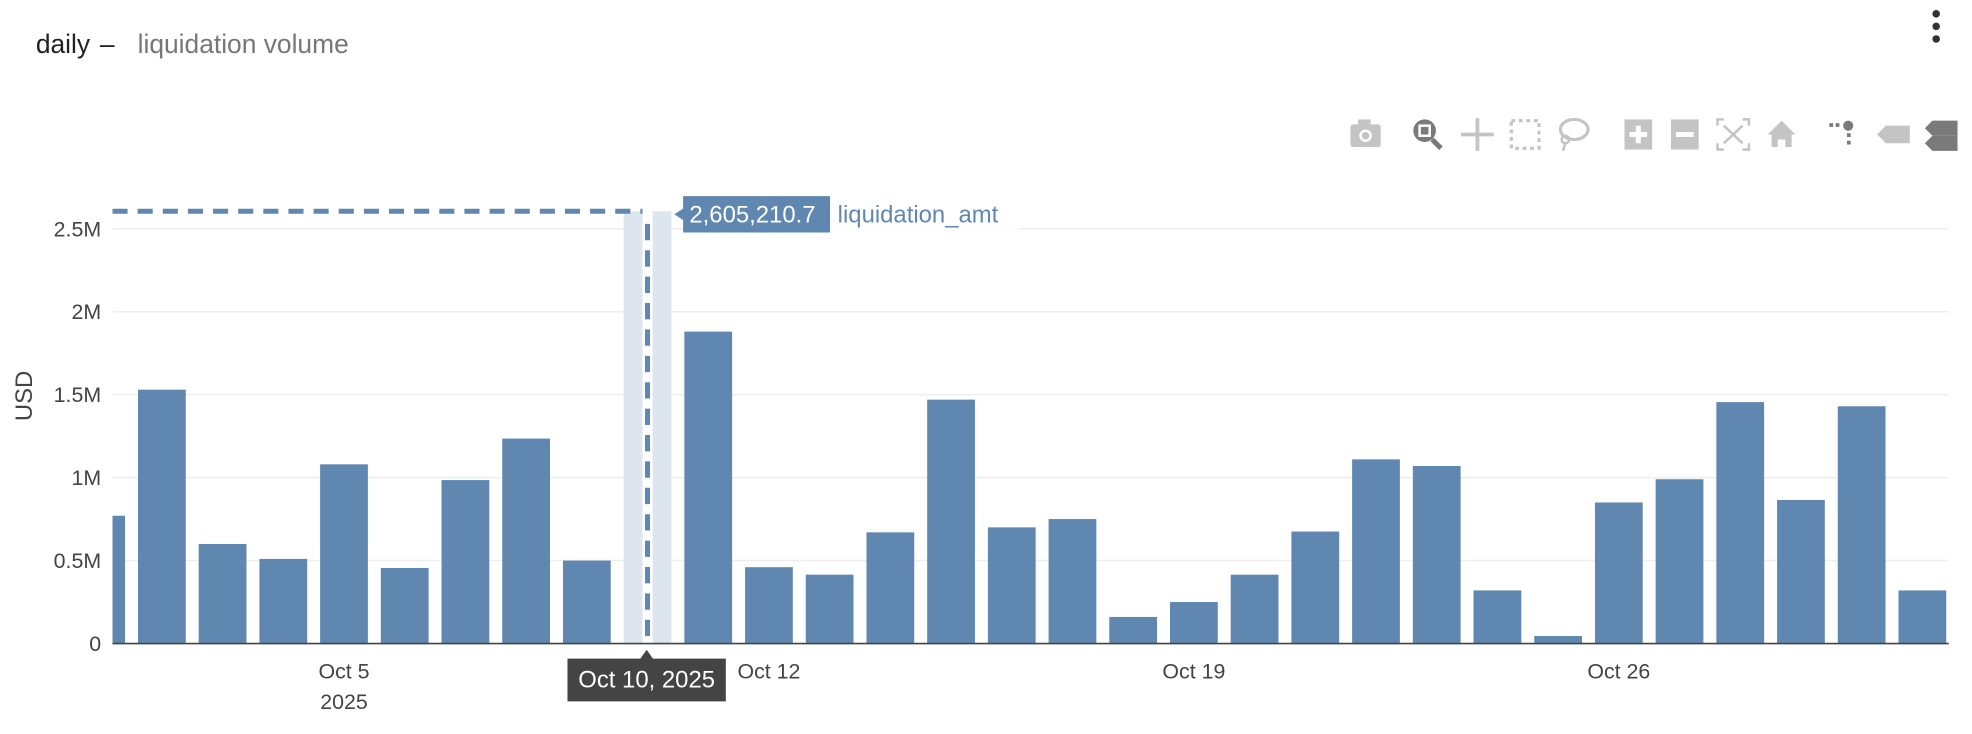 The image size is (1972, 734). What do you see at coordinates (768, 672) in the screenshot?
I see `x-tick-label: Oct 12` at bounding box center [768, 672].